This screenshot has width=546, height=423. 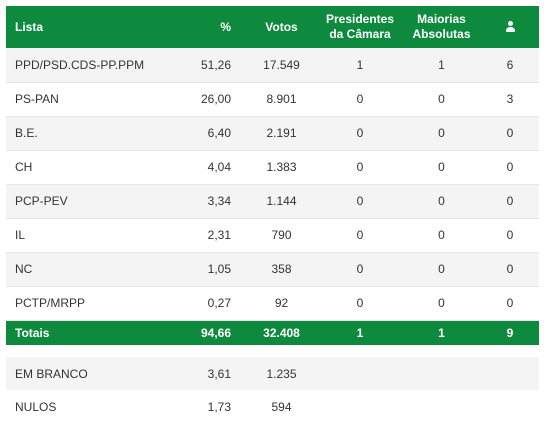 I want to click on header-maiorias: Maiorias Absolutas, so click(x=441, y=27).